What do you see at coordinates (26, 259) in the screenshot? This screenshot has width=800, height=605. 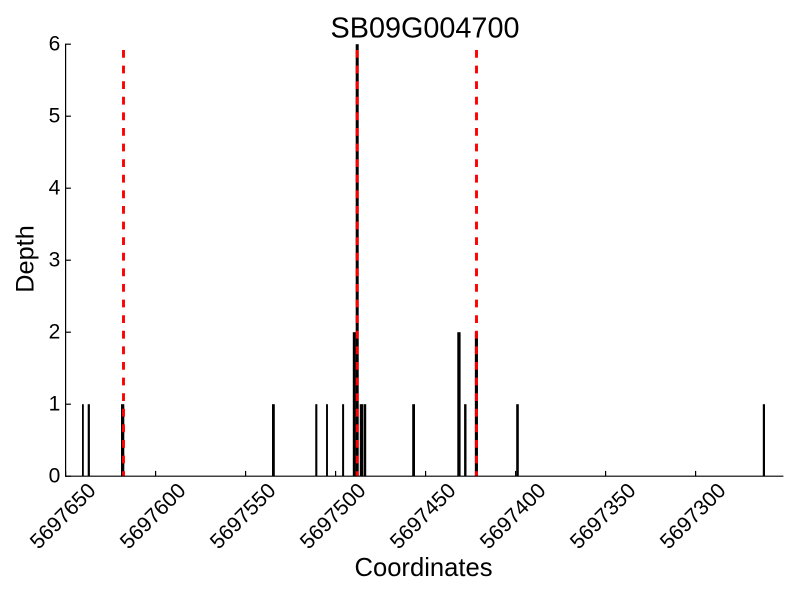 I see `svg-text: Depth` at bounding box center [26, 259].